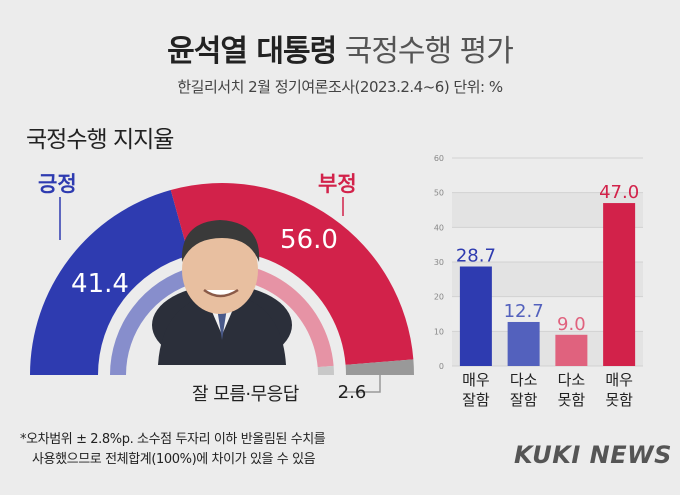 This screenshot has width=680, height=495. Describe the element at coordinates (252, 51) in the screenshot. I see `title-bold: 윤석열 대통령` at that location.